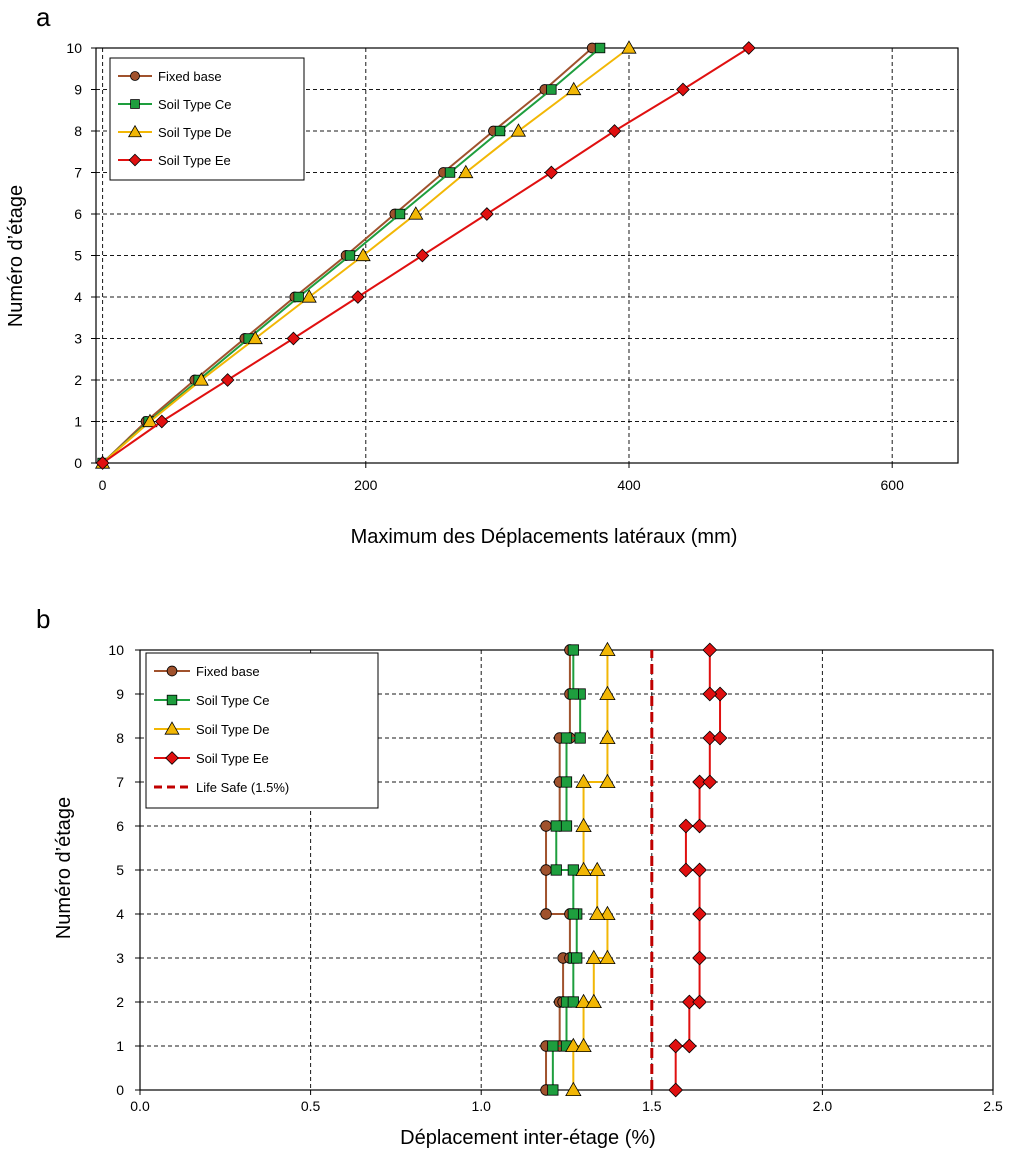 The image size is (1013, 1153). What do you see at coordinates (74, 48) in the screenshot?
I see `y-tick-label: 10` at bounding box center [74, 48].